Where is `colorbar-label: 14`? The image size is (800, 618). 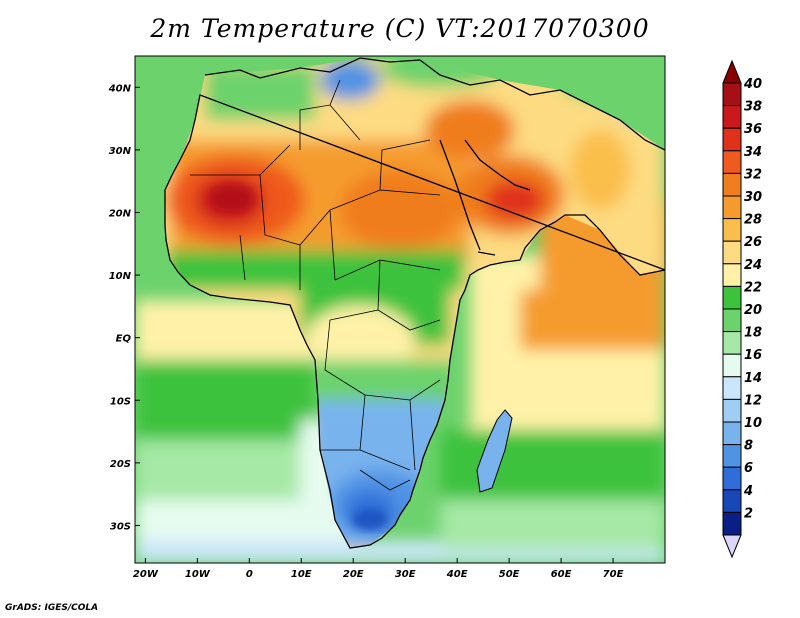 colorbar-label: 14 is located at coordinates (753, 378).